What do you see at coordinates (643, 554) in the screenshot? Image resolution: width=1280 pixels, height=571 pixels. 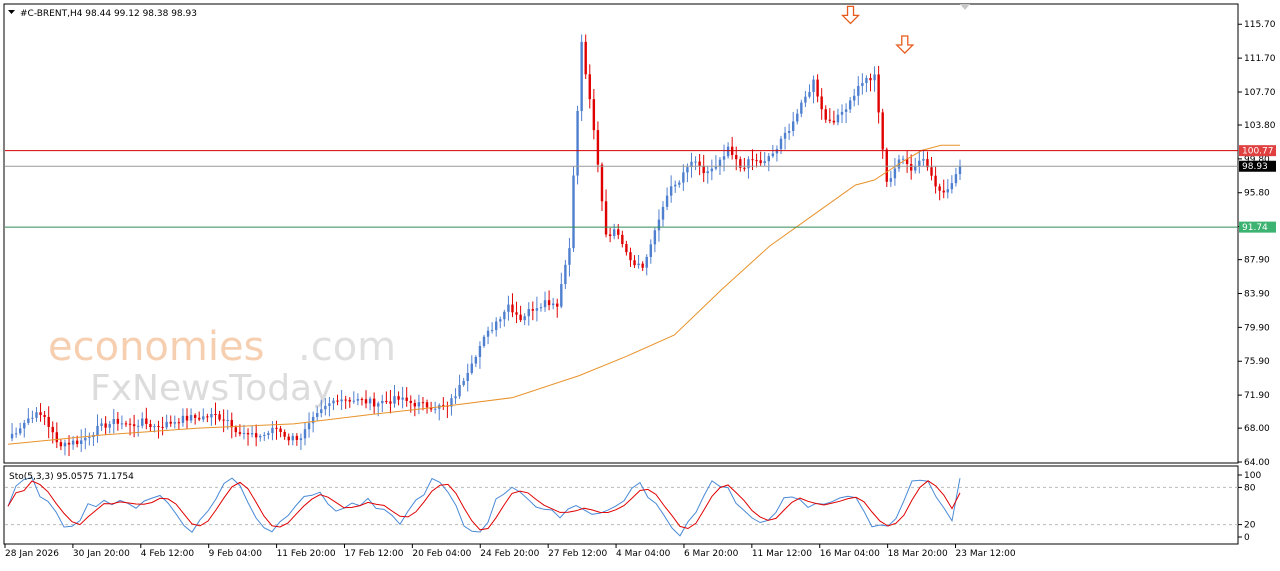 I see `x-tick-label: 4 Mar 04:00` at bounding box center [643, 554].